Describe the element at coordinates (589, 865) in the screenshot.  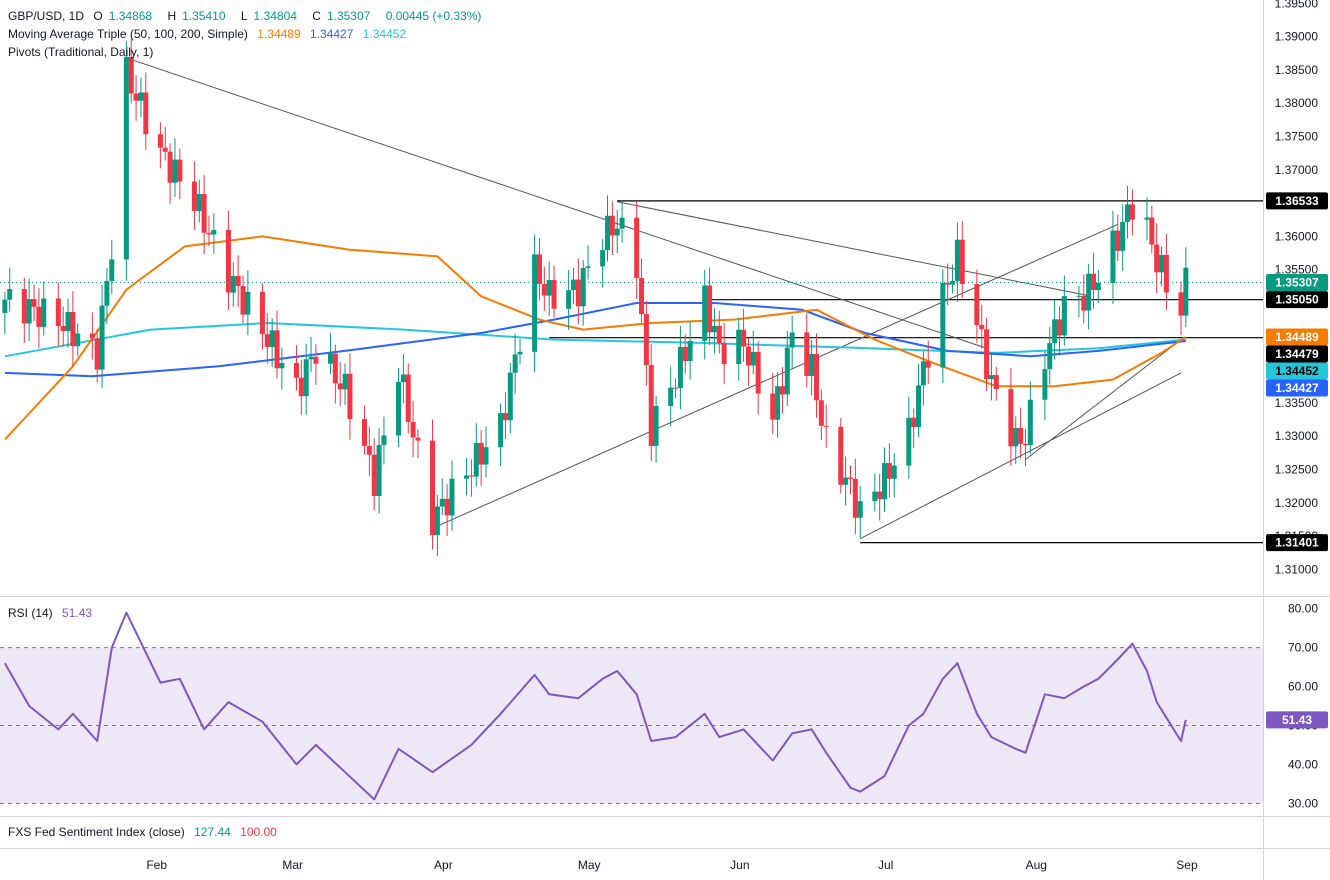
I see `time-tick-label: May` at that location.